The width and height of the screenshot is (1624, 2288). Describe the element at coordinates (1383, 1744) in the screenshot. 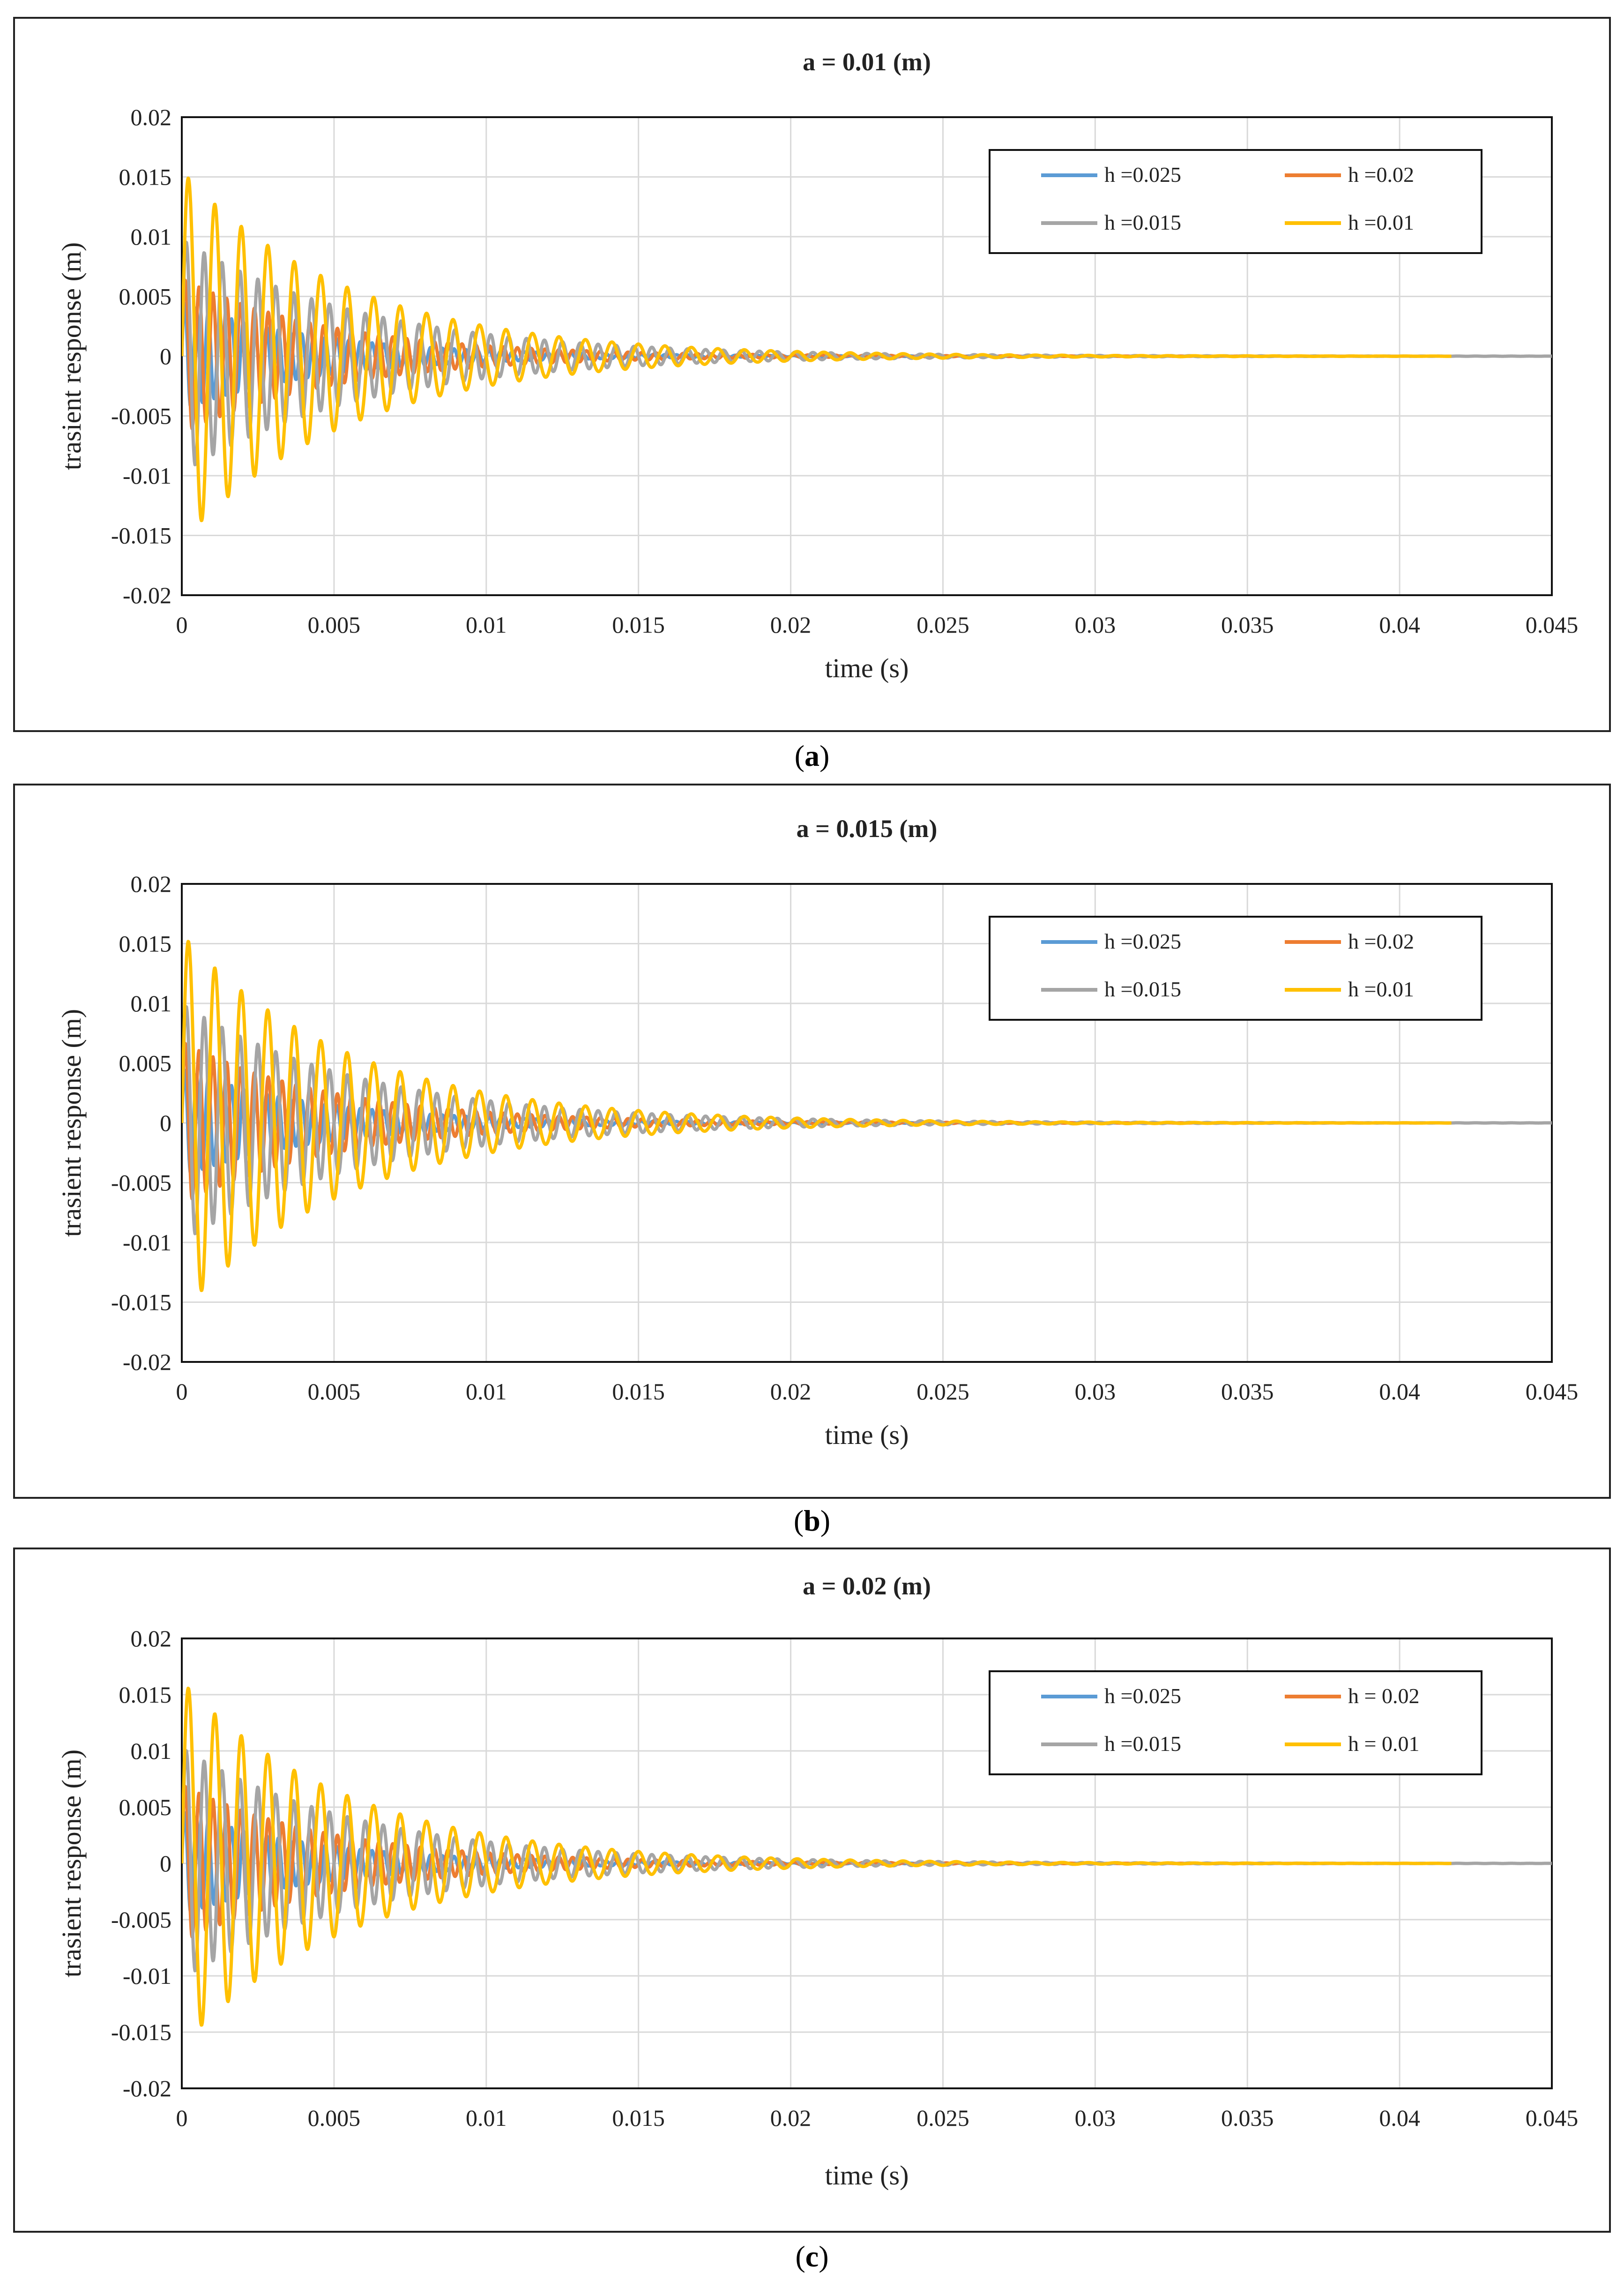

I see `legend-label: h = 0.01` at that location.